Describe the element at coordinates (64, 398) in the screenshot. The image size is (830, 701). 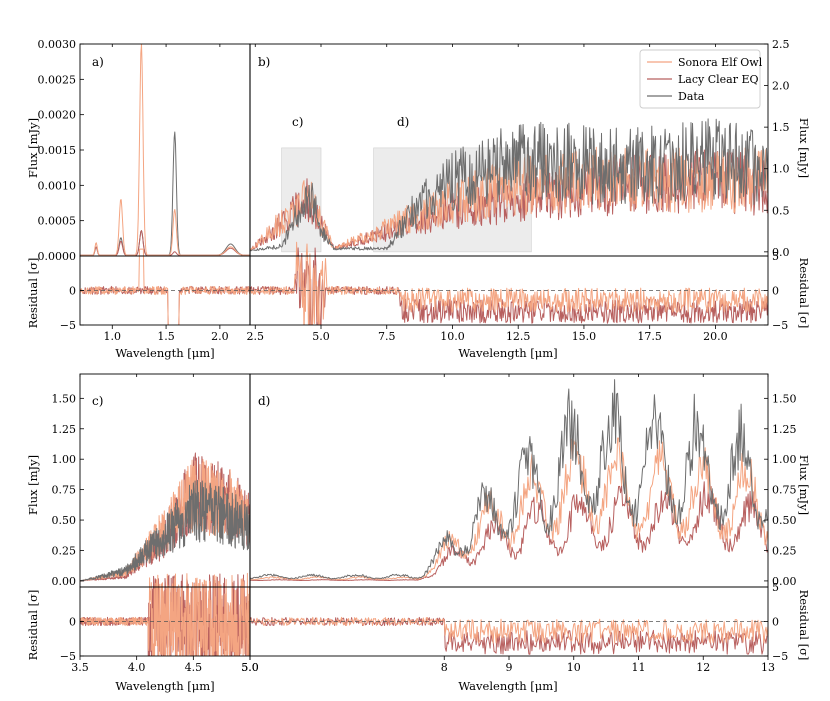
I see `y-tick-label-c: 1.50` at that location.